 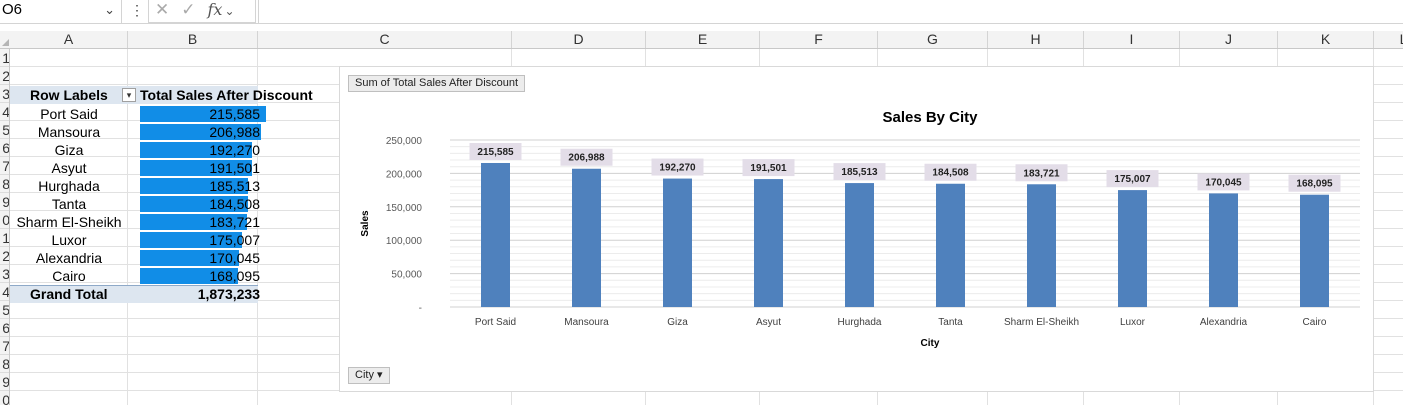 What do you see at coordinates (4, 202) in the screenshot?
I see `row-header-9: 9` at bounding box center [4, 202].